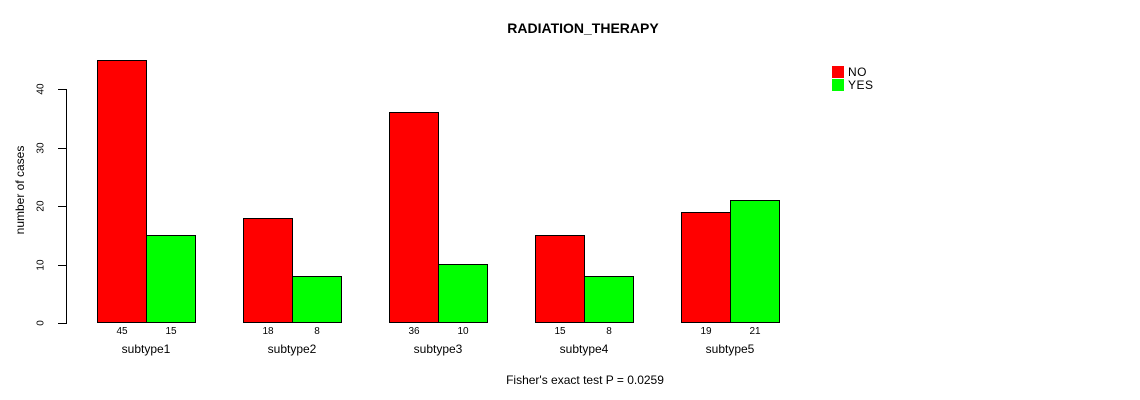  Describe the element at coordinates (706, 267) in the screenshot. I see `bar-no-subtype5` at that location.